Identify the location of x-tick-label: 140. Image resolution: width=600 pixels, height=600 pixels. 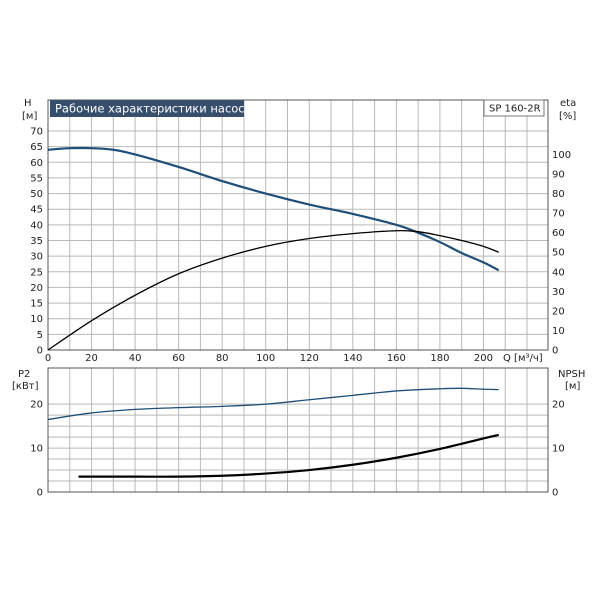
(352, 358).